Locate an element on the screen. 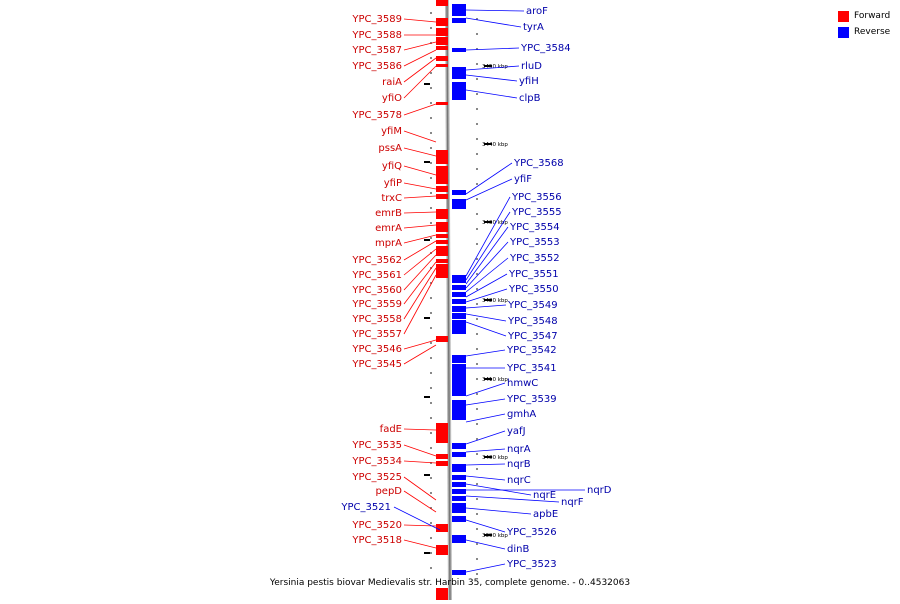 This screenshot has width=900, height=604. reverse-gene-label: YPC_3526 is located at coordinates (531, 532).